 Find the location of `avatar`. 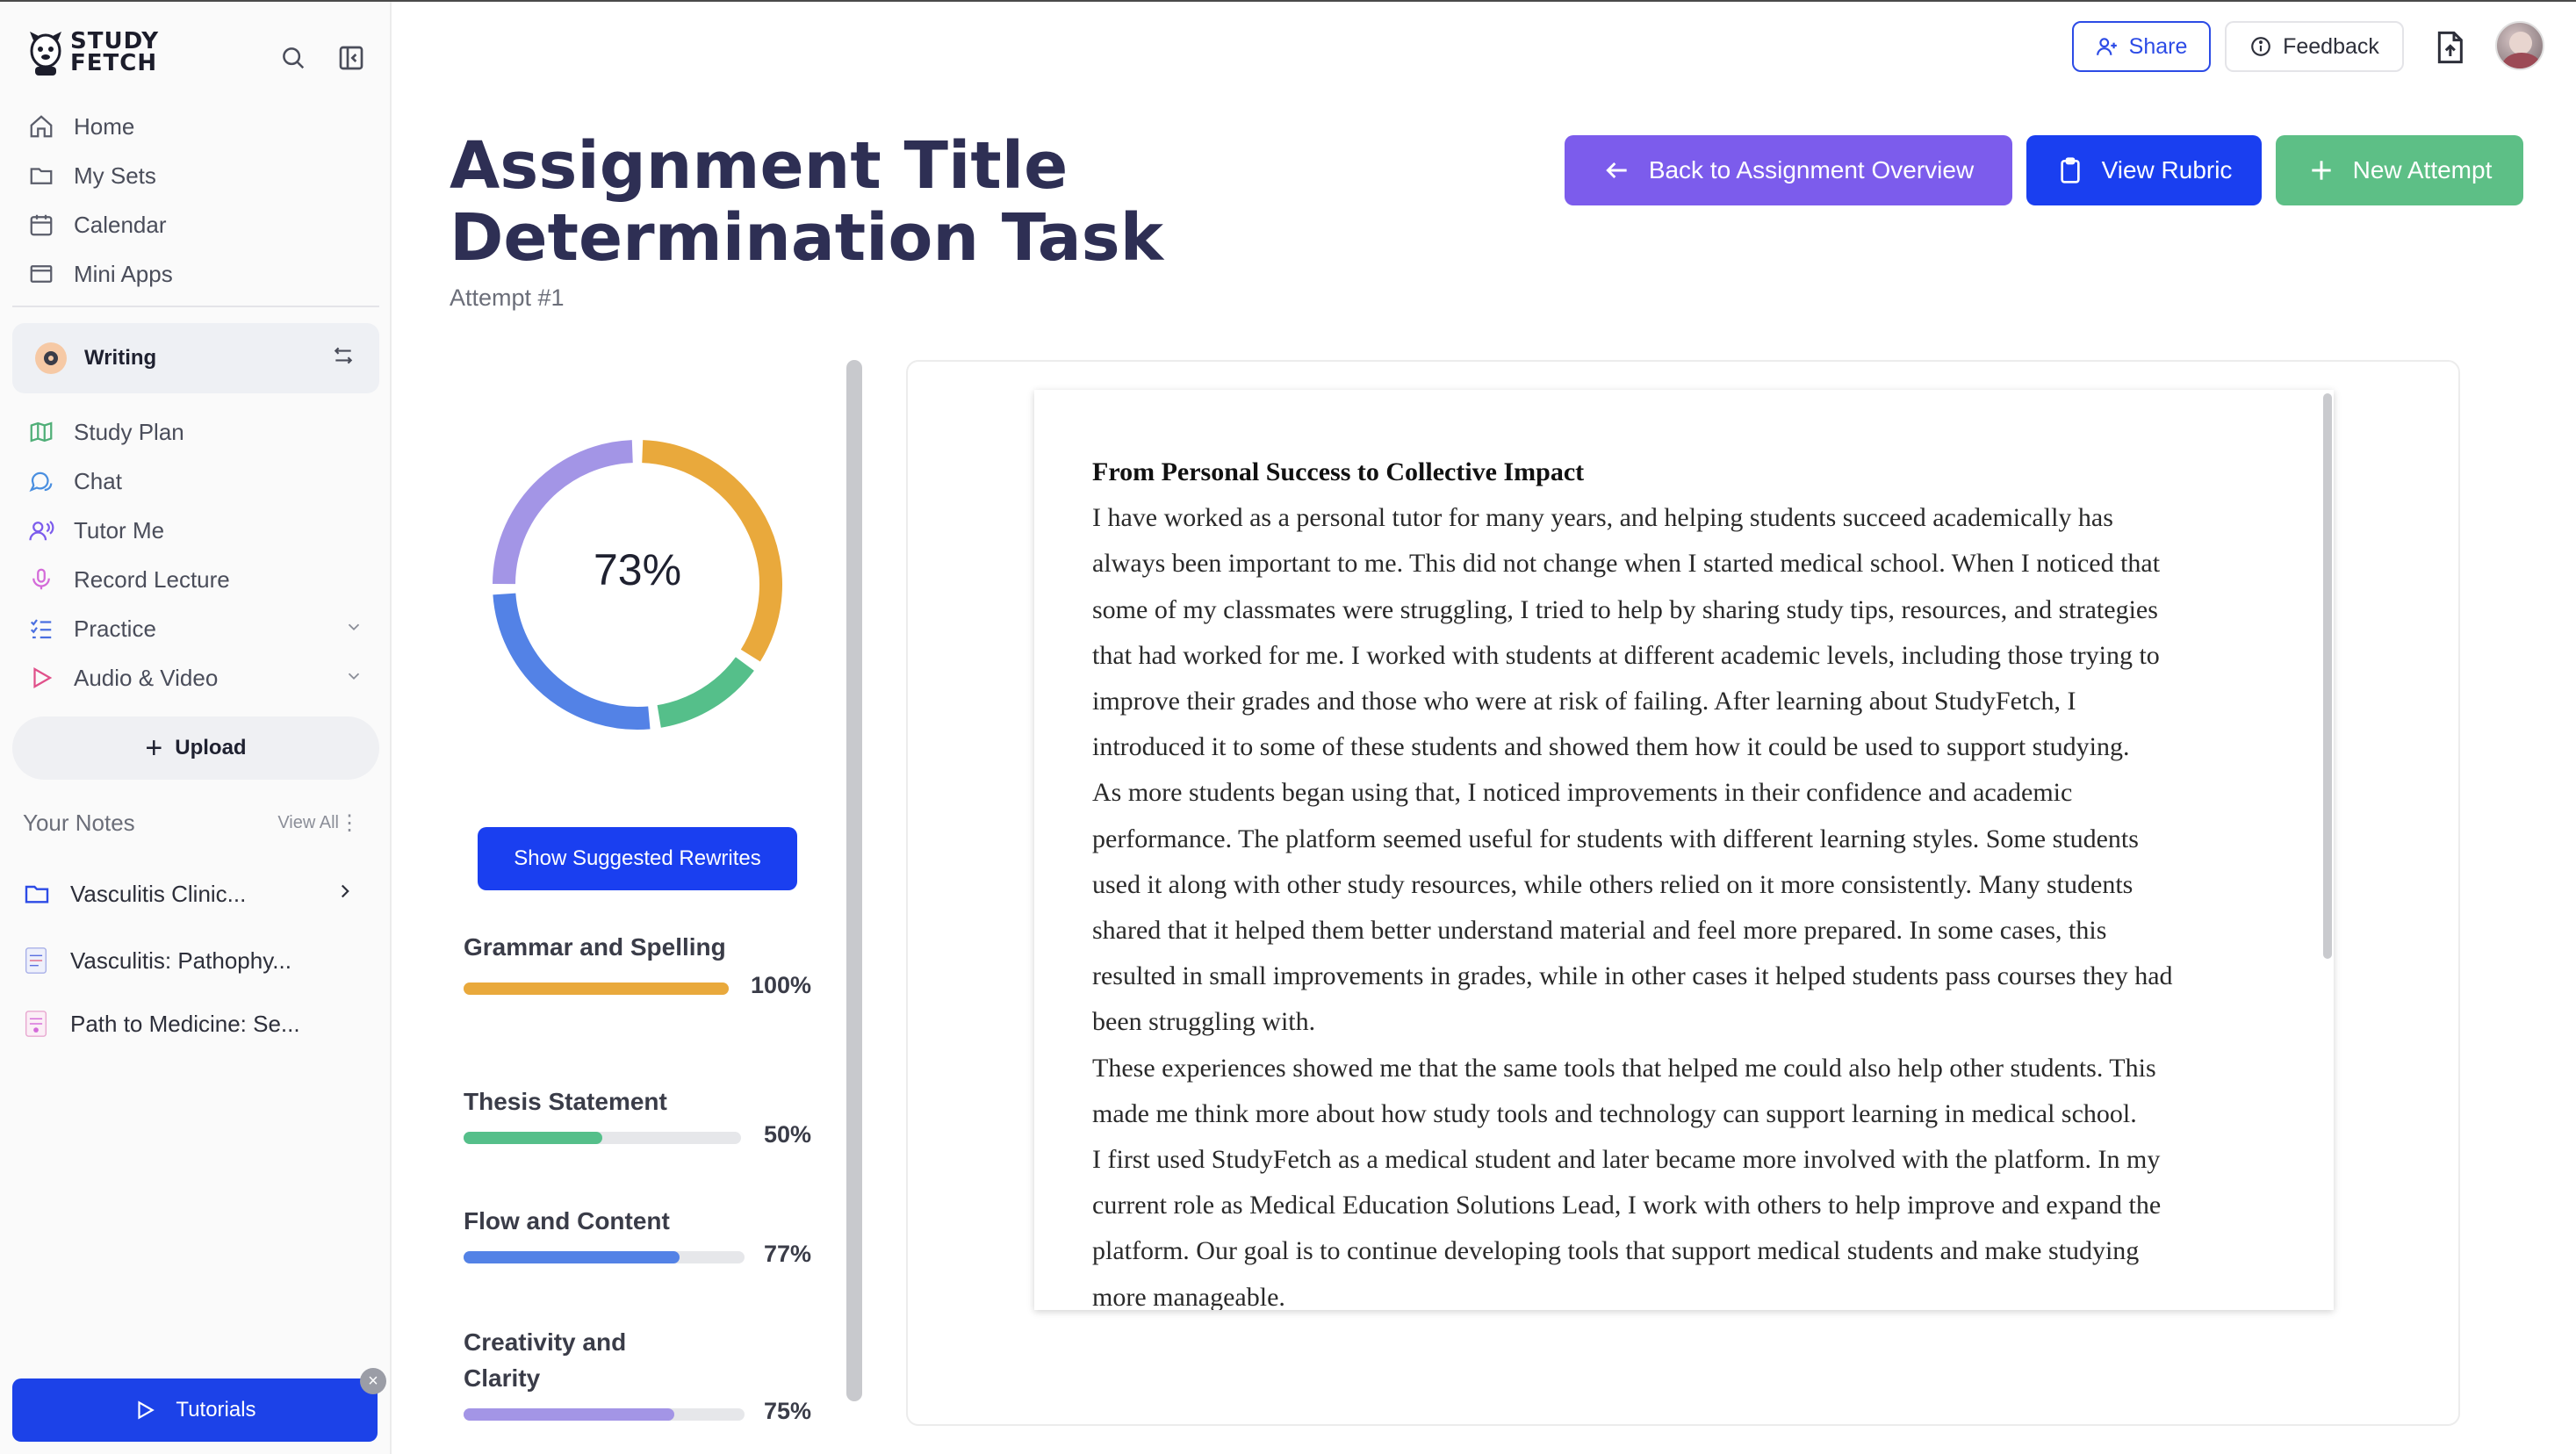

avatar is located at coordinates (2519, 45).